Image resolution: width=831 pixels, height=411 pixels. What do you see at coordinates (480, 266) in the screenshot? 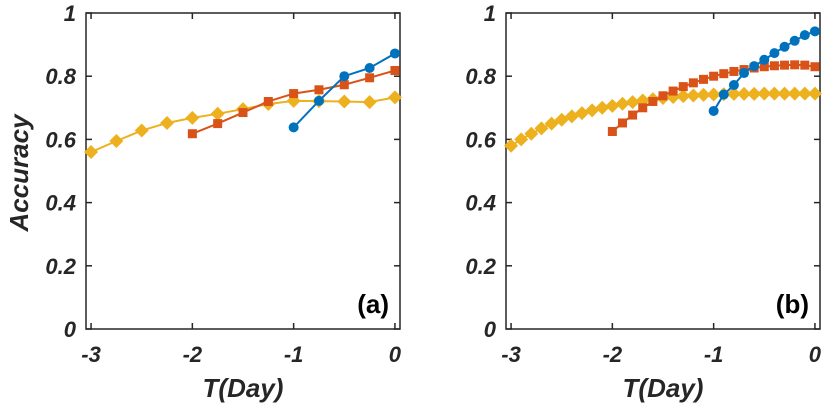
I see `panel-b-ytick-label: 0.2` at bounding box center [480, 266].